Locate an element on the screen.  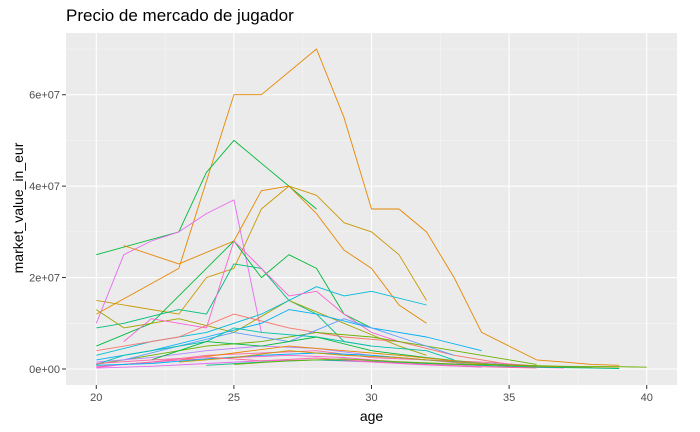
y-tick-label: 6e+07 is located at coordinates (44, 96).